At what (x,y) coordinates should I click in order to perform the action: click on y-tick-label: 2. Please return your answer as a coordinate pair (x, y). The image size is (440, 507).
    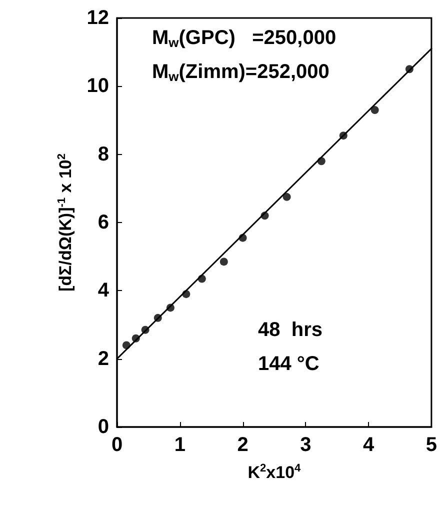
    Looking at the image, I should click on (103, 359).